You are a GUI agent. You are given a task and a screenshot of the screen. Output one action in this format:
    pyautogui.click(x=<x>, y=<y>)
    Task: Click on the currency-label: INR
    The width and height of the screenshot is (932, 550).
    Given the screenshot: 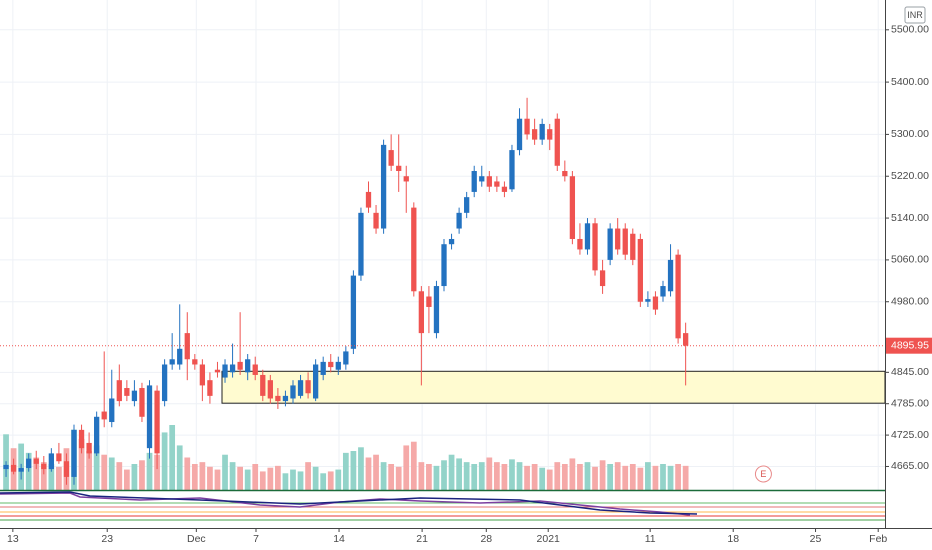 What is the action you would take?
    pyautogui.click(x=915, y=15)
    